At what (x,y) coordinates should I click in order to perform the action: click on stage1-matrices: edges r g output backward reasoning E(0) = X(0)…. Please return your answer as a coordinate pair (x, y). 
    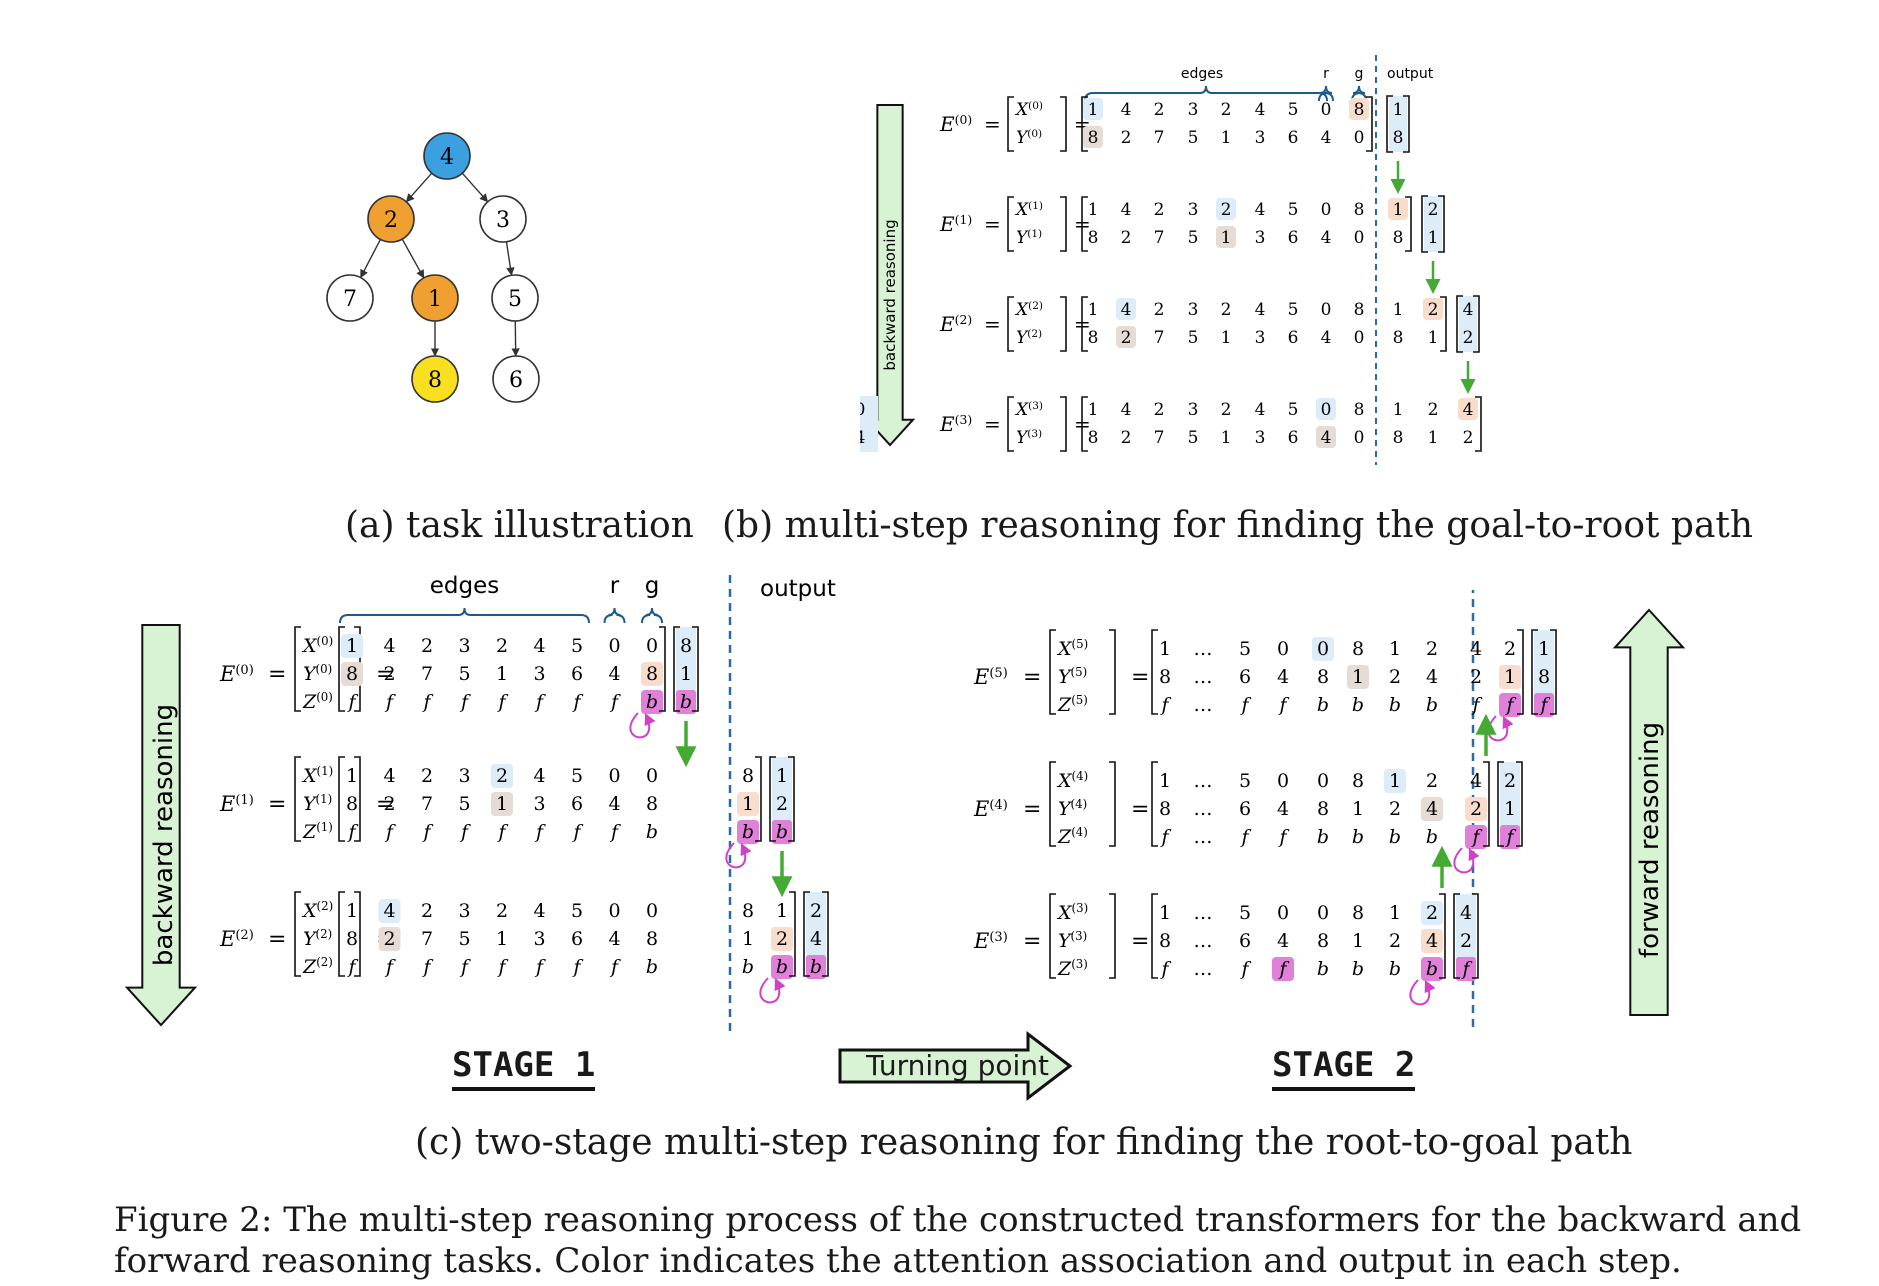
    Looking at the image, I should click on (480, 804).